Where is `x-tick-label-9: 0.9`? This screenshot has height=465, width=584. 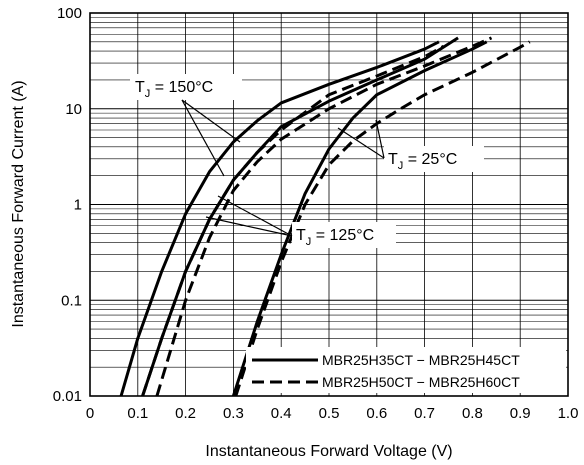 x-tick-label-9: 0.9 is located at coordinates (520, 413).